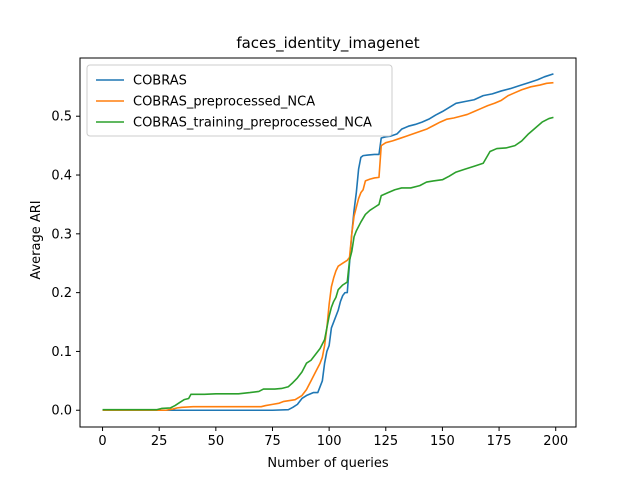 Image resolution: width=640 pixels, height=480 pixels. I want to click on y-axis: 0.0 0.1 0.2 0.3 0.4 0.5, so click(65, 264).